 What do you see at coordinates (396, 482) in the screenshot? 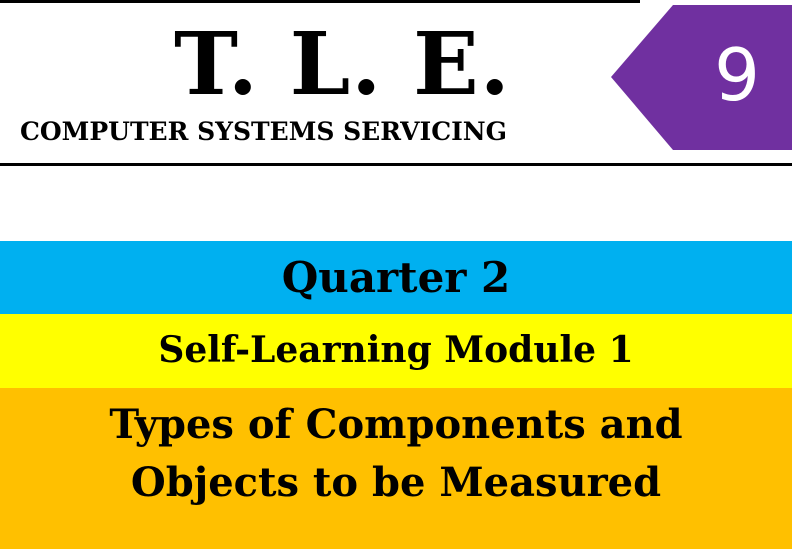
I see `topic-line-2: Objects to be Measured` at bounding box center [396, 482].